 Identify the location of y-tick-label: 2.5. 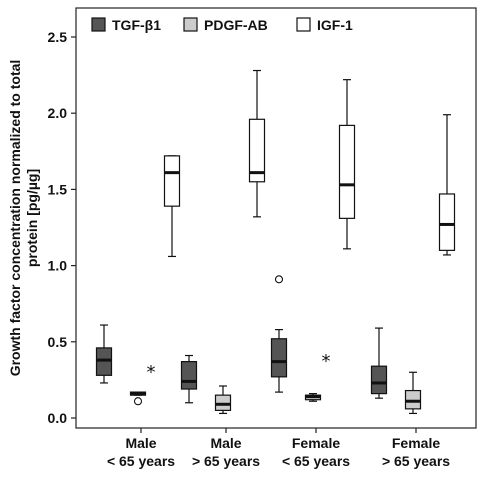
(58, 37).